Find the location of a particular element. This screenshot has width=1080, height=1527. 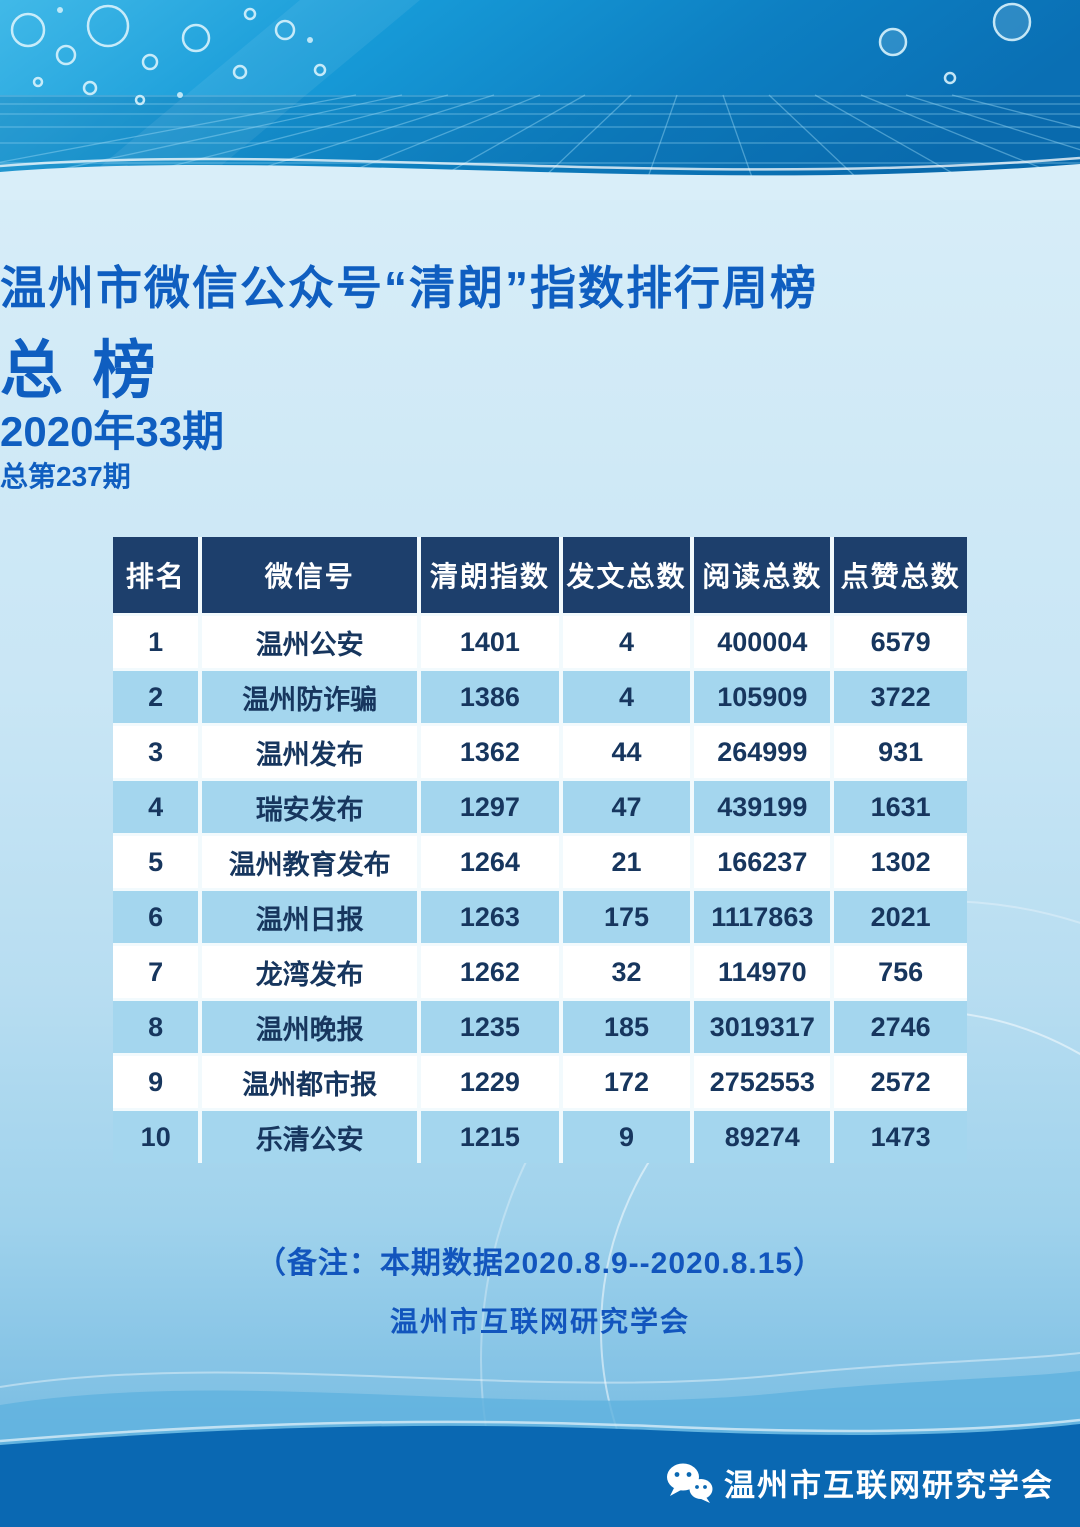

rank-cell: 8 is located at coordinates (156, 1027).